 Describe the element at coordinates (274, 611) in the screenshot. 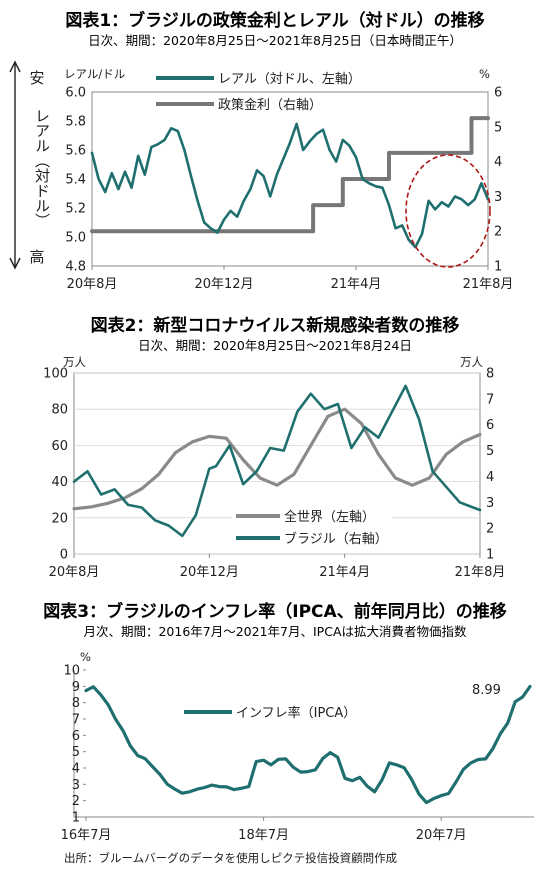

I see `chart3-title: 図表3：ブラジルのインフレ率（IPCA、前年同月比）の推移` at that location.